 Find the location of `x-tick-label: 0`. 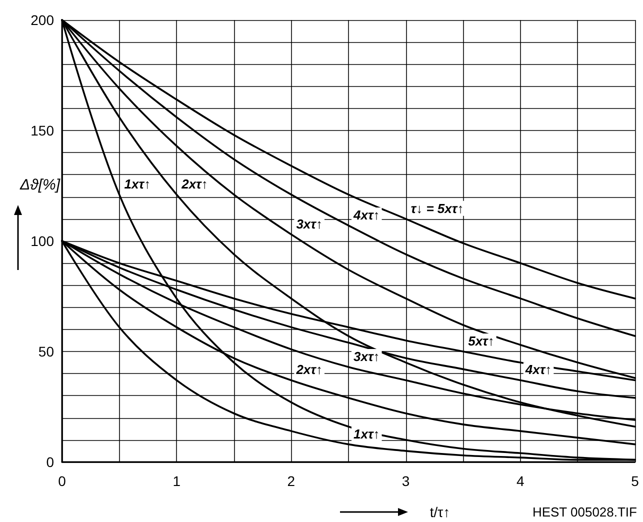

x-tick-label: 0 is located at coordinates (62, 481).